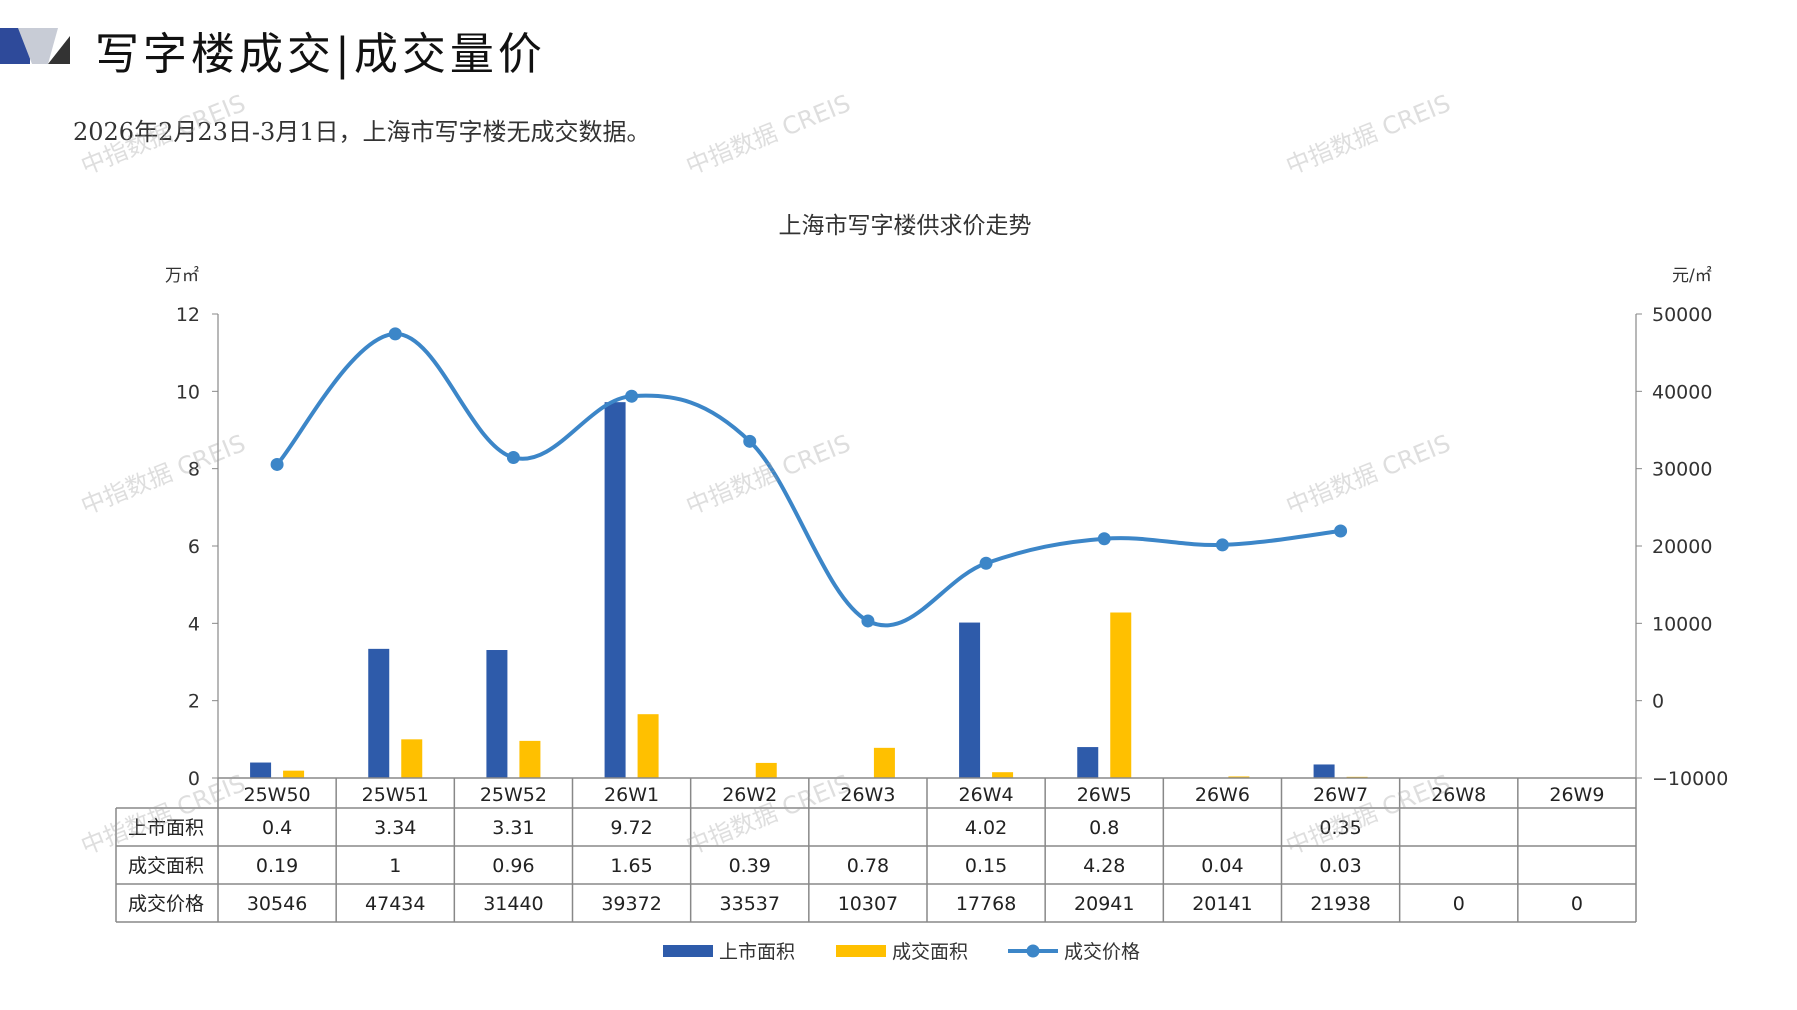  I want to click on page-subtitle: 2026年2月23日-3月1日，上海市写字楼无成交数据。, so click(362, 132).